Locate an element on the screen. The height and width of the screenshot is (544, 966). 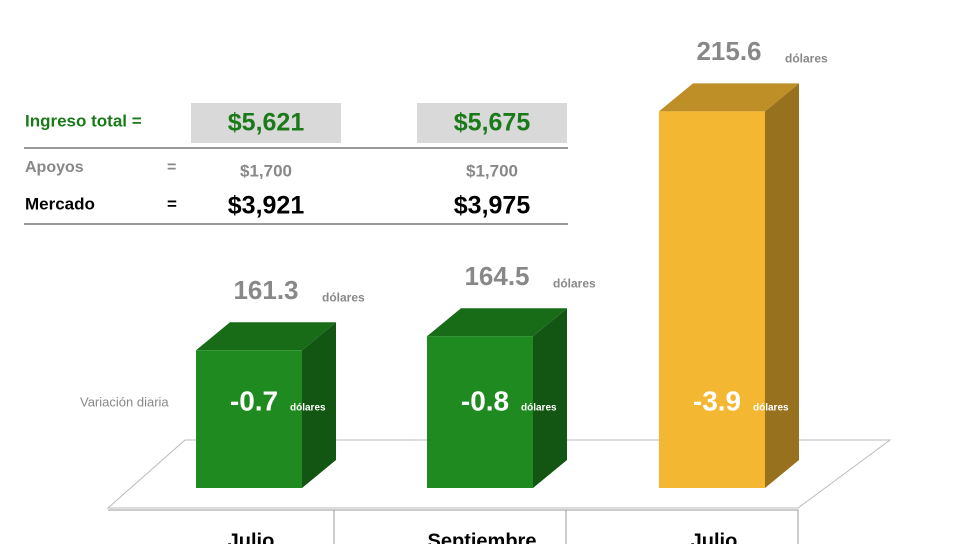
row-value: $3,975 is located at coordinates (492, 206).